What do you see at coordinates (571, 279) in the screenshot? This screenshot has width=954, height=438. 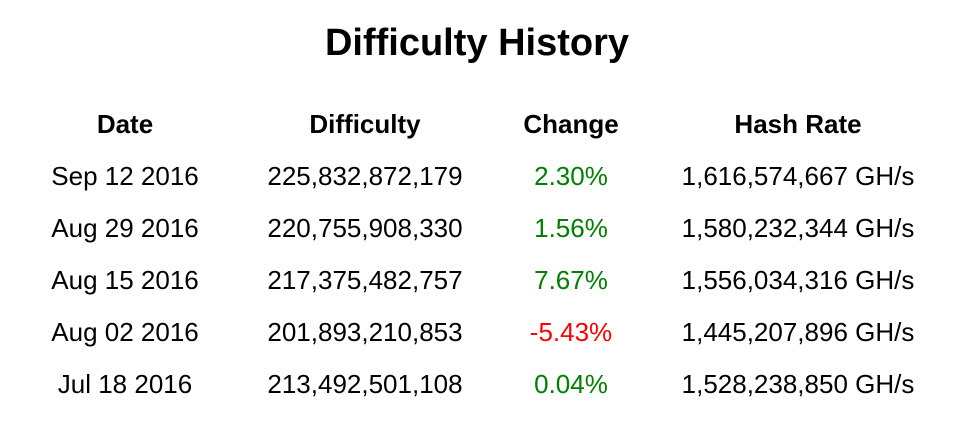 I see `change-cell: 7.67%` at bounding box center [571, 279].